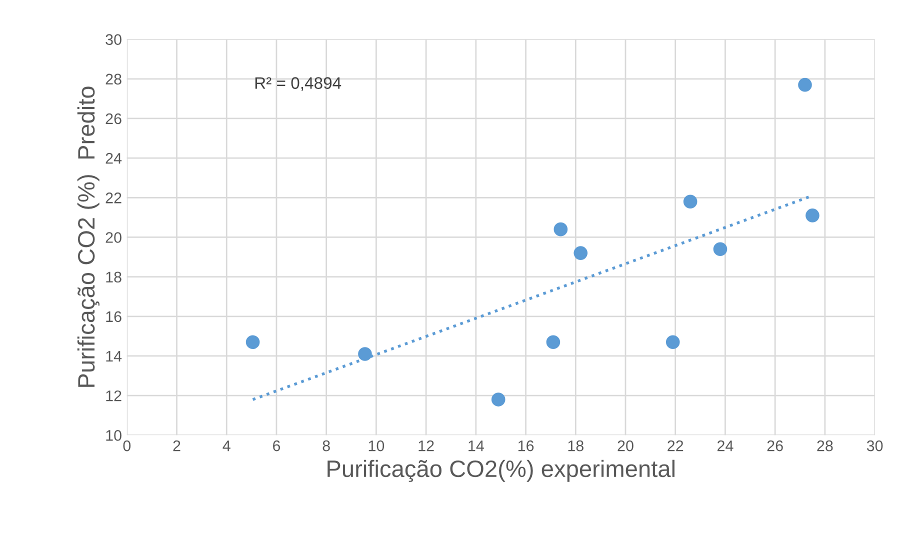  Describe the element at coordinates (88, 236) in the screenshot. I see `y-axis-title: Purificação CO2 (%) Predito` at that location.